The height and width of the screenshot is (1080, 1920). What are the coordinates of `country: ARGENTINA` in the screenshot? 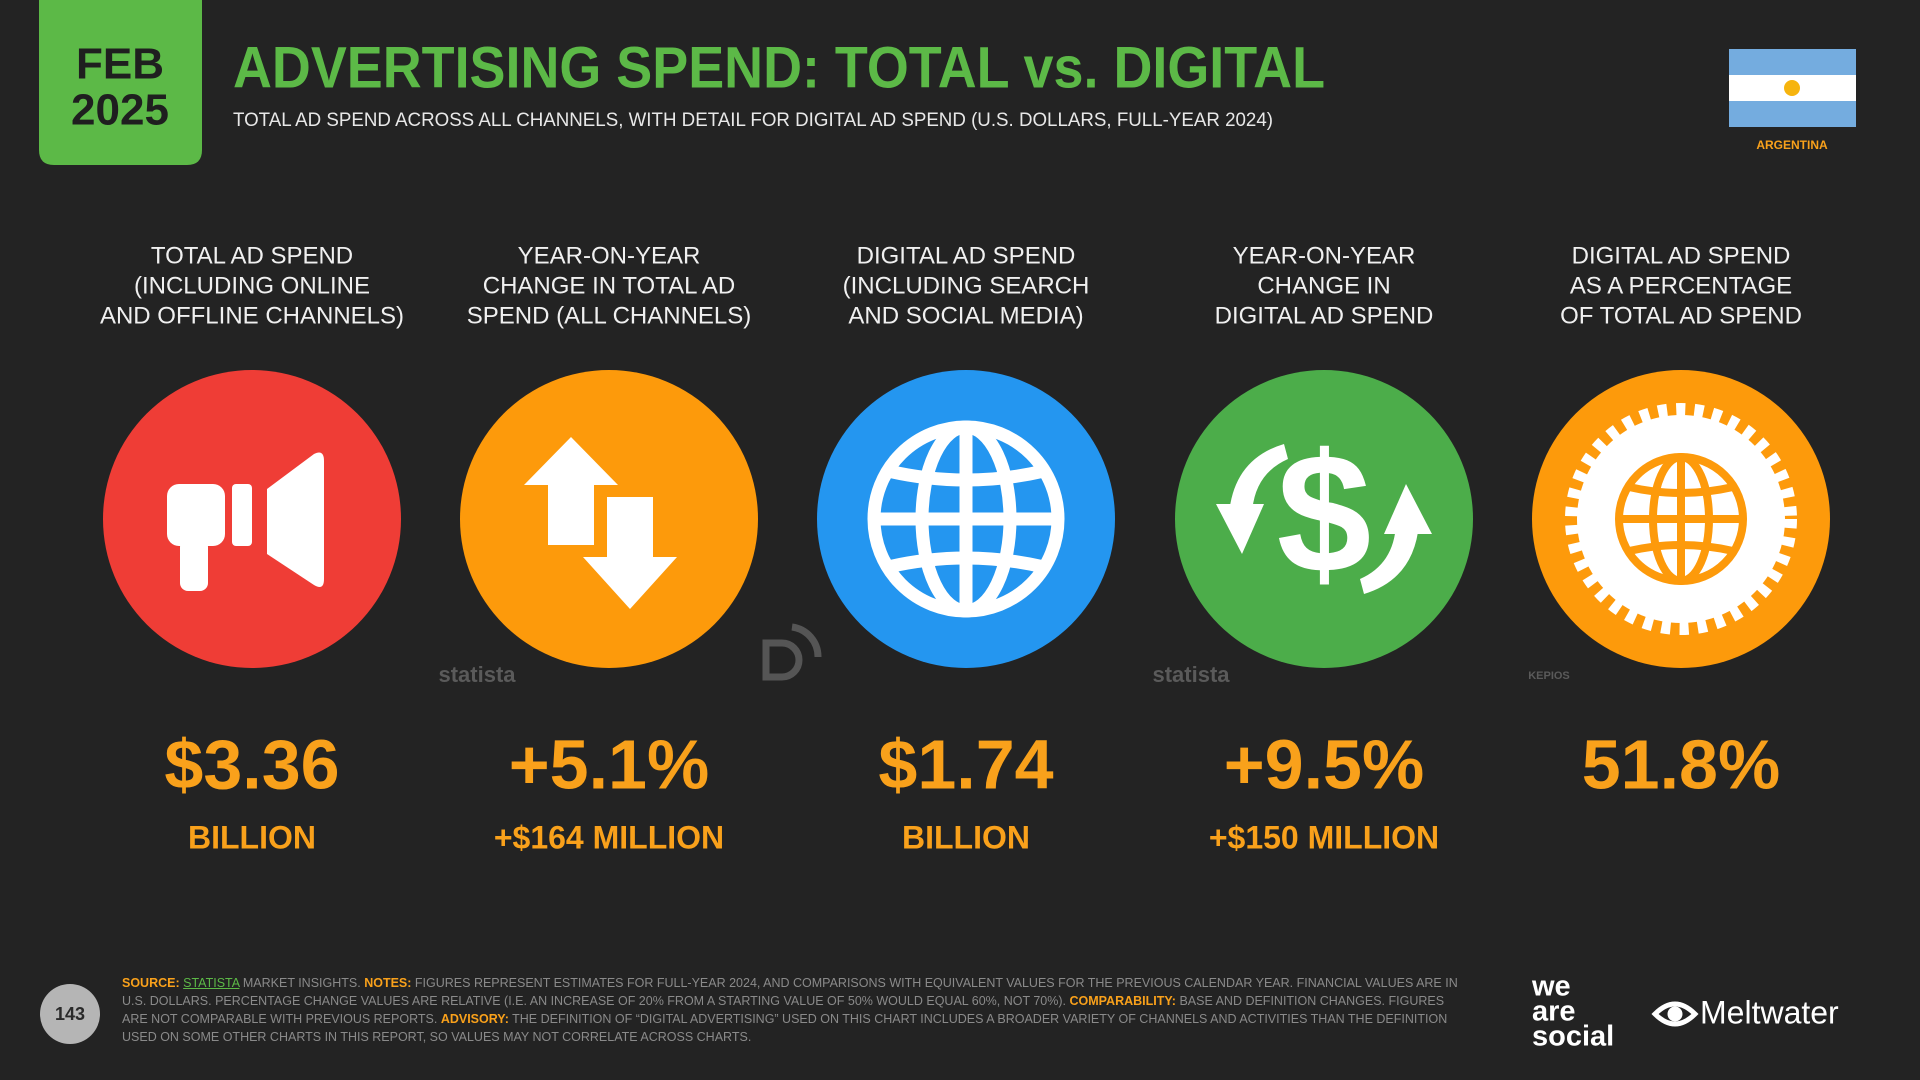 It's located at (1792, 145).